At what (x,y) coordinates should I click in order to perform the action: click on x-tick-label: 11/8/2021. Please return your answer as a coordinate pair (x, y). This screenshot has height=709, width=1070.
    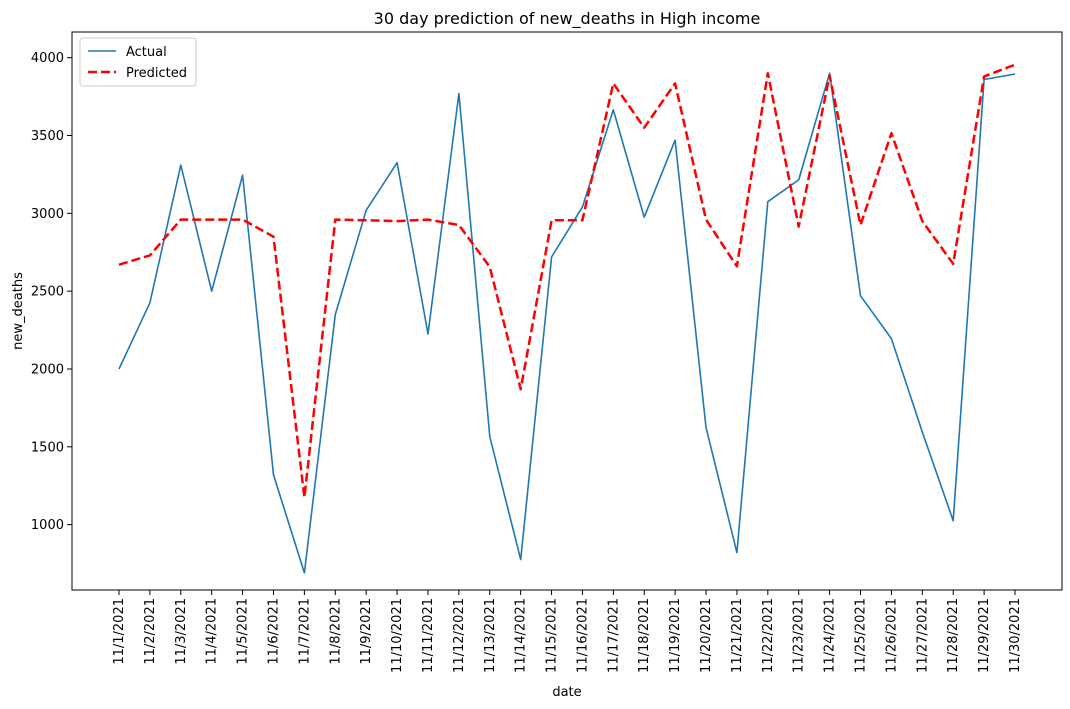
    Looking at the image, I should click on (335, 631).